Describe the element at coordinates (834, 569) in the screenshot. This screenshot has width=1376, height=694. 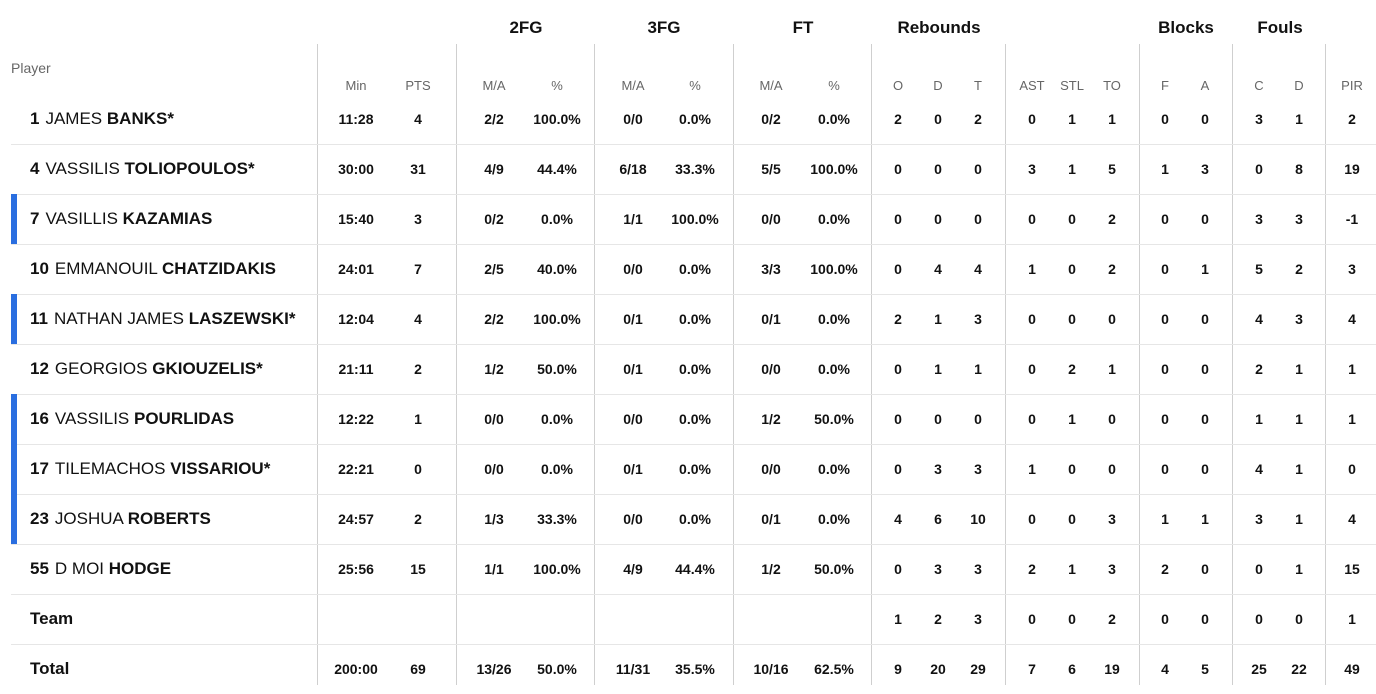
I see `stat-cell-ft-pct: 50.0%` at that location.